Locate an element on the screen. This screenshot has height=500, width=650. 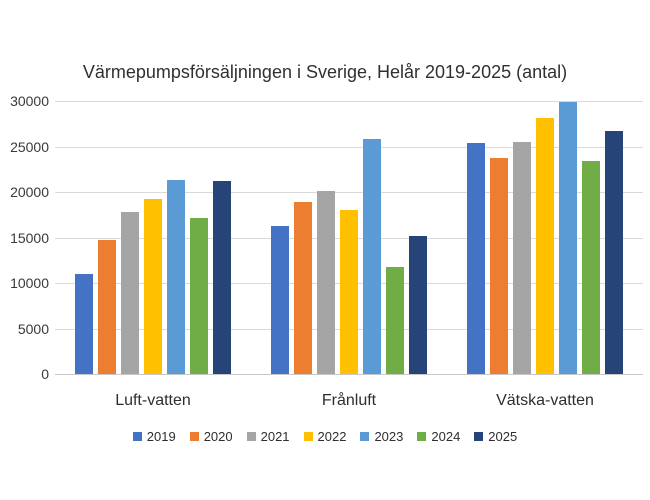
legend-label: 2025 is located at coordinates (503, 436).